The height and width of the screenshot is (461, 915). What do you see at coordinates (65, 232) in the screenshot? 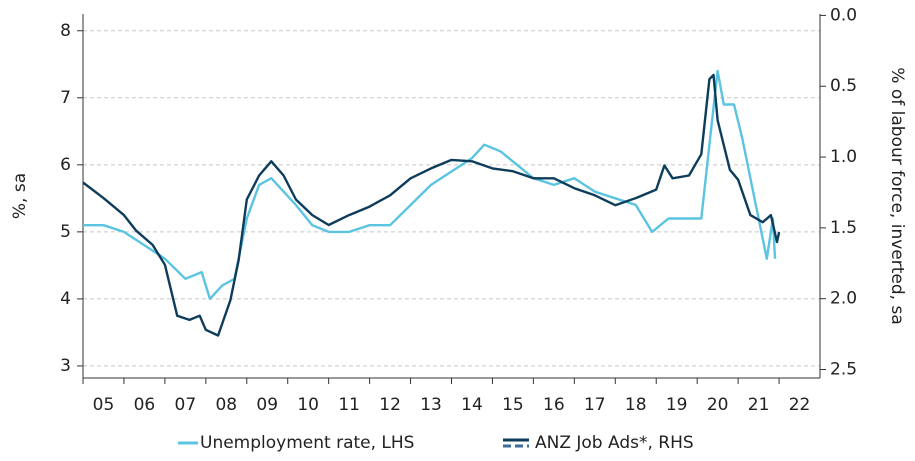
I see `y-tick-label: 5` at bounding box center [65, 232].